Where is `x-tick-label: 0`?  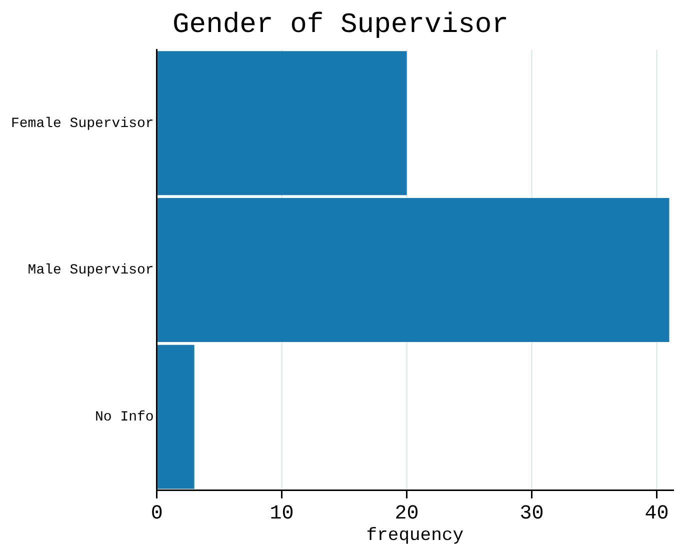 x-tick-label: 0 is located at coordinates (156, 514).